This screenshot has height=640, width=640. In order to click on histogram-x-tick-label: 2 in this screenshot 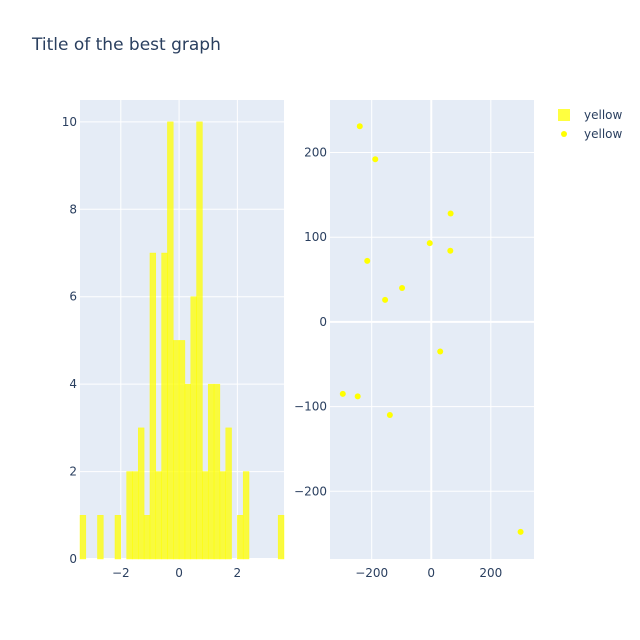, I will do `click(238, 573)`.